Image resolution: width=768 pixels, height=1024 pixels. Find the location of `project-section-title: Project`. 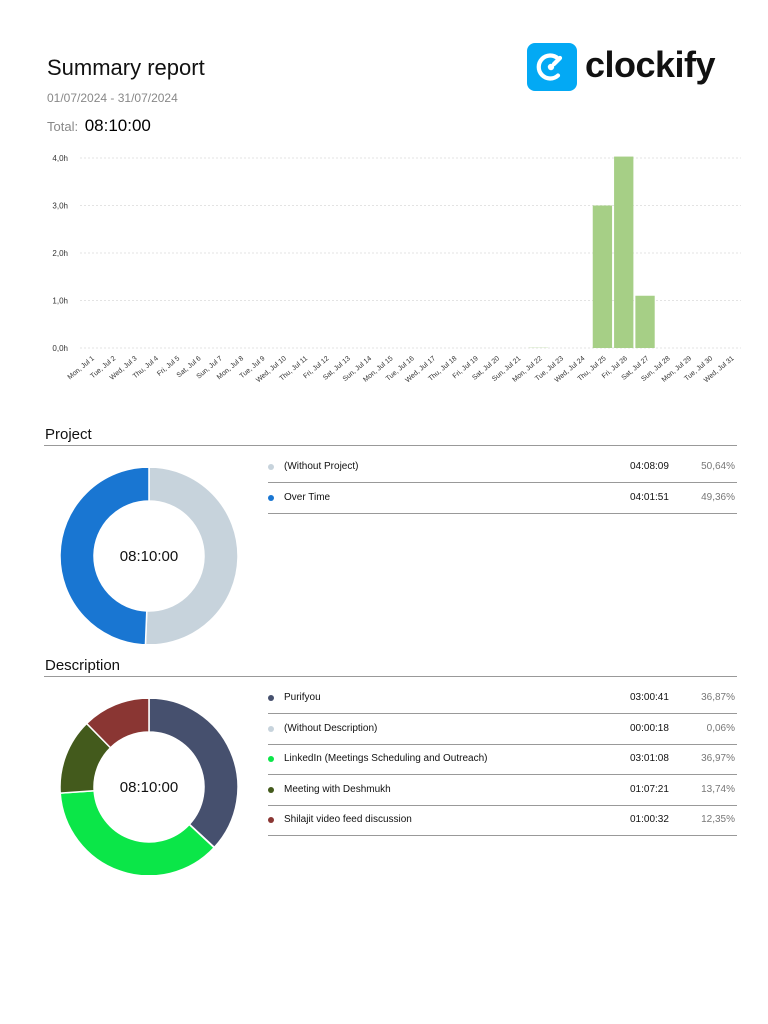

project-section-title: Project is located at coordinates (68, 434).